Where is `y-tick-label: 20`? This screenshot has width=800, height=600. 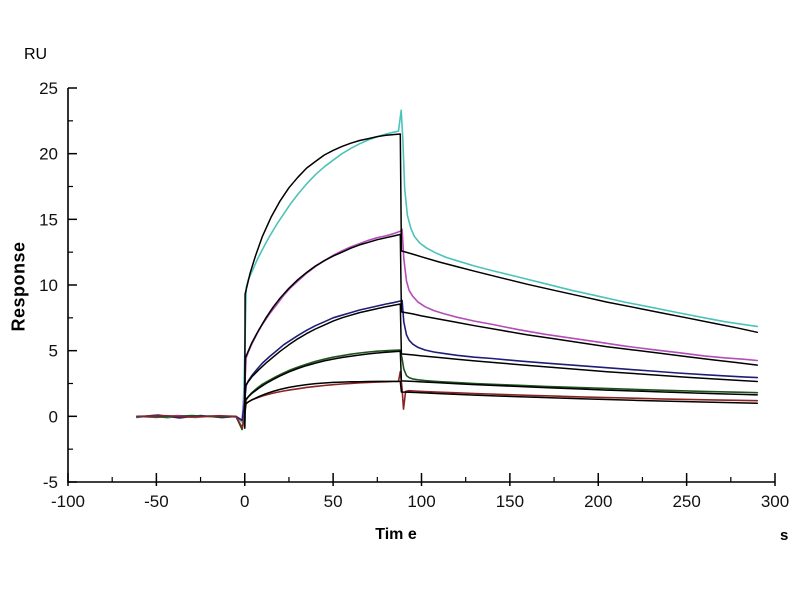 y-tick-label: 20 is located at coordinates (48, 154).